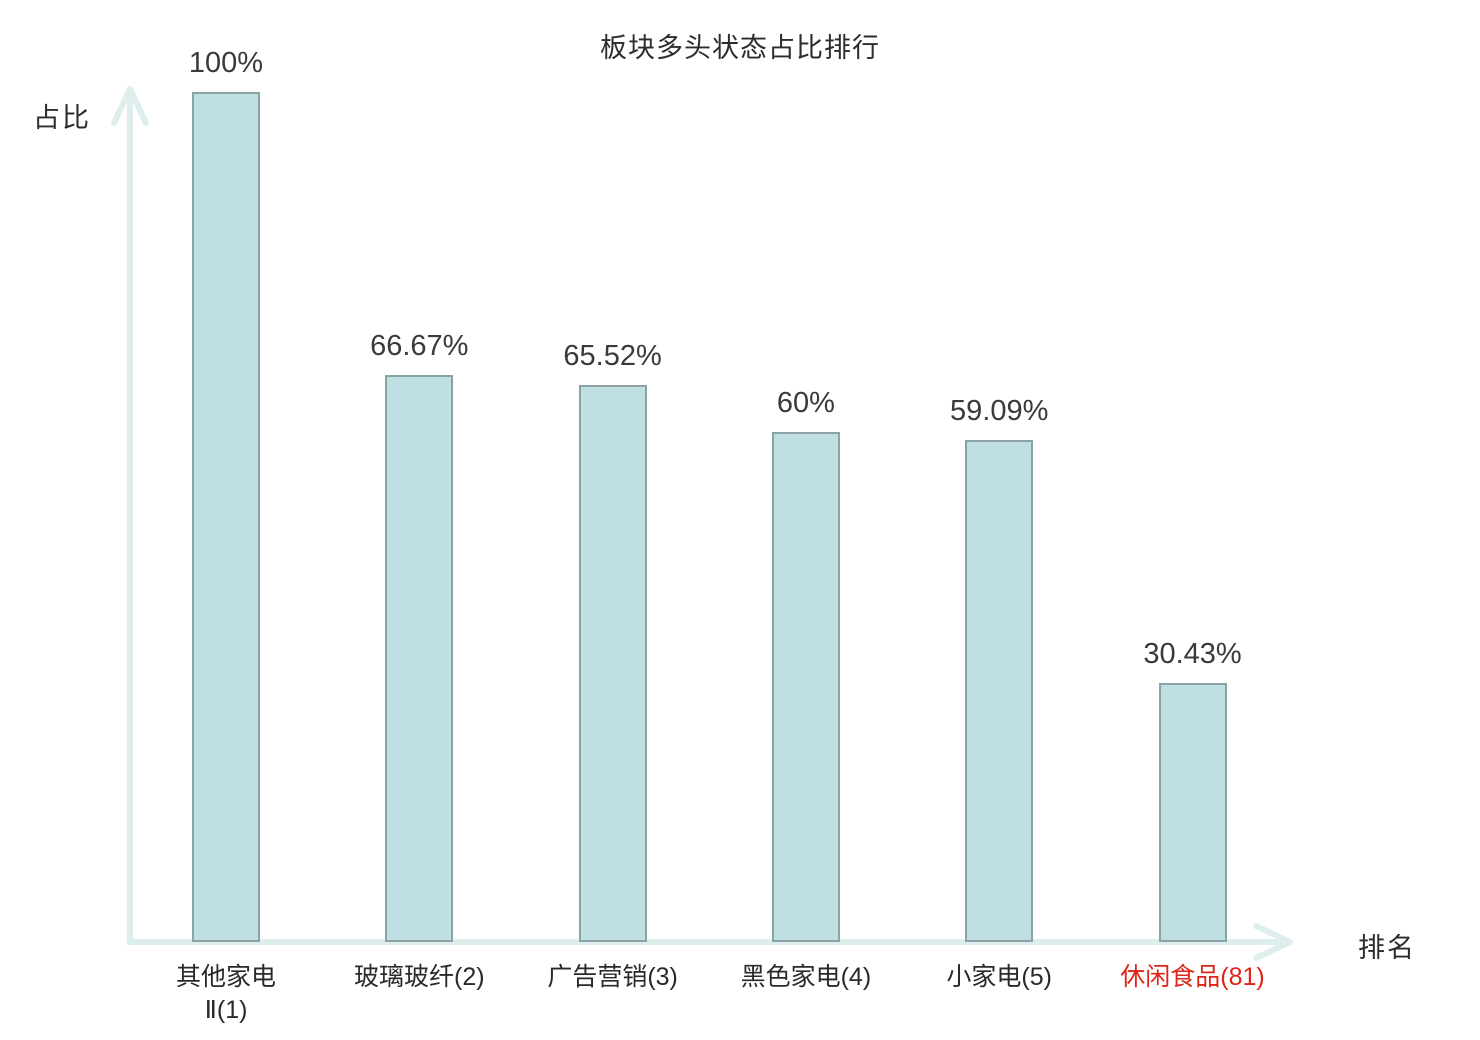  I want to click on y-axis-arrow, so click(130, 515).